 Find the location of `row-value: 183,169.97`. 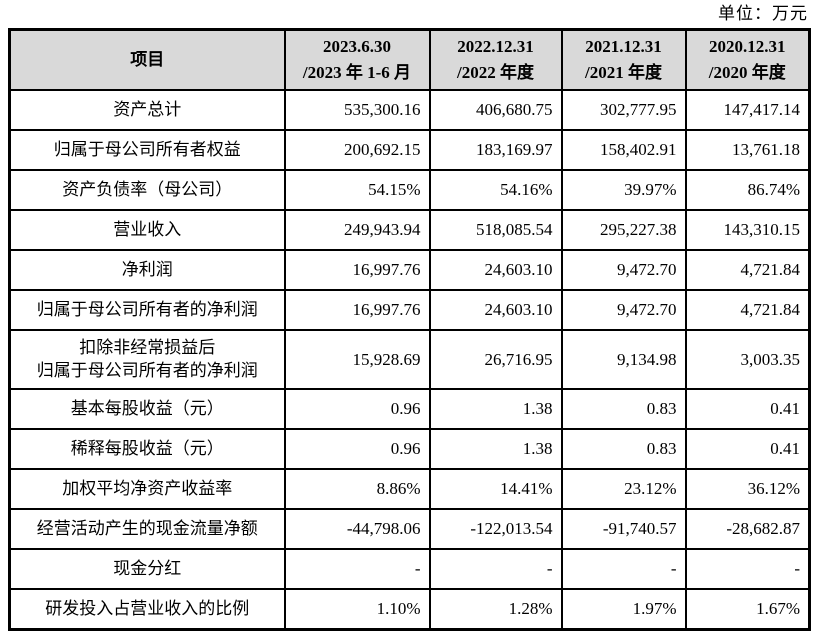

row-value: 183,169.97 is located at coordinates (495, 150).